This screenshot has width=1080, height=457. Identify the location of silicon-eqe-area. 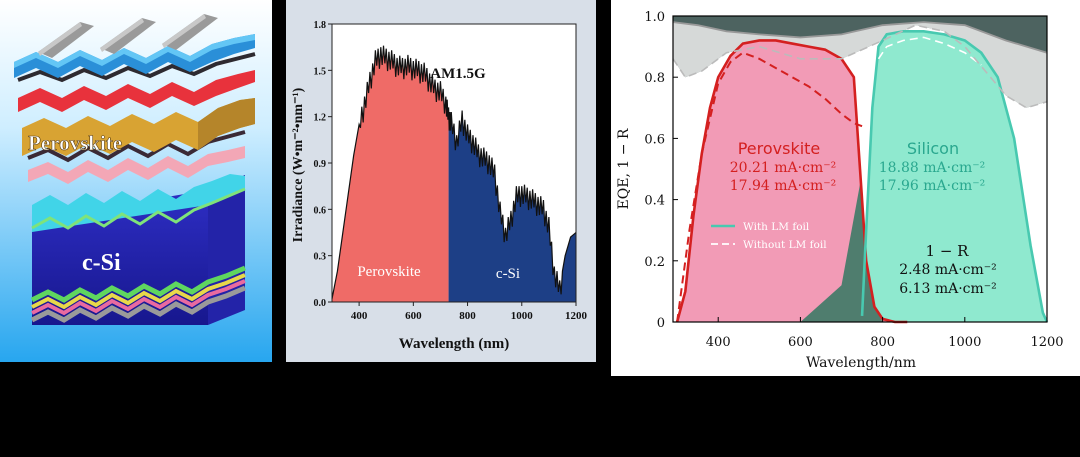
(954, 177).